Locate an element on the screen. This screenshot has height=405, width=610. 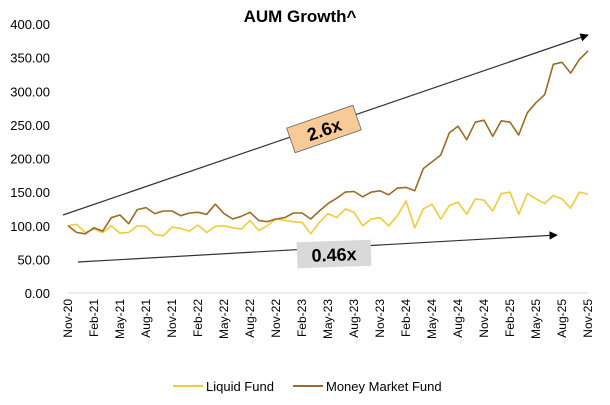
series-line-liquid-fund is located at coordinates (328, 214).